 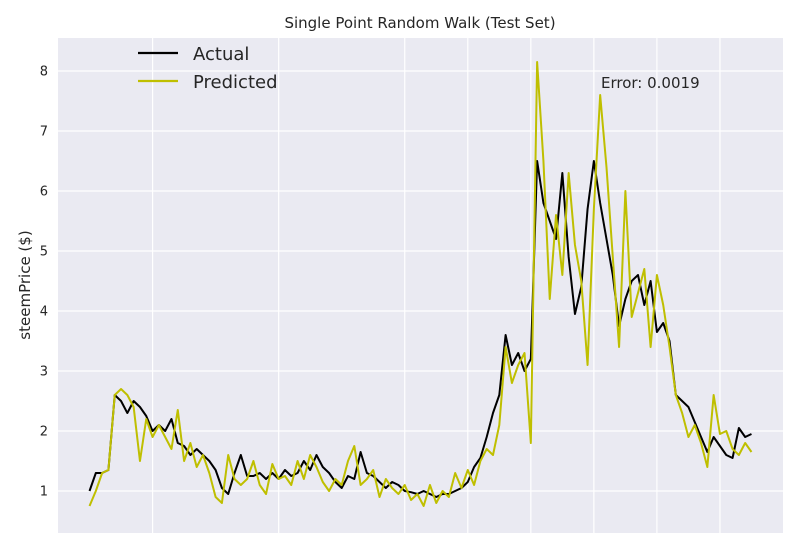 I want to click on error-annotation: Error: 0.0019, so click(x=650, y=83).